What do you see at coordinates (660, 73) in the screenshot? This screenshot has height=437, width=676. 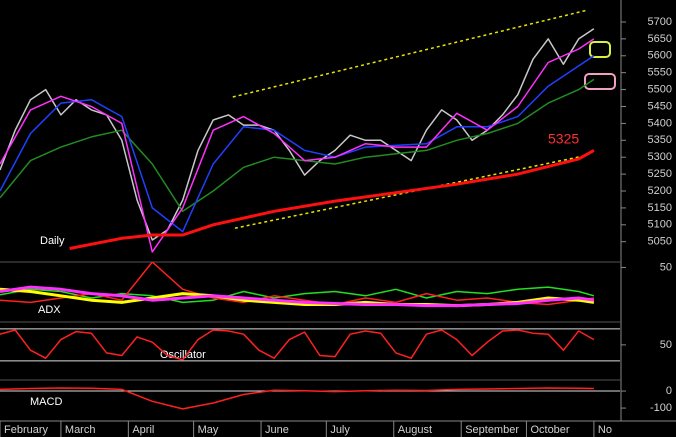 I see `y-tick-label: 5550` at bounding box center [660, 73].